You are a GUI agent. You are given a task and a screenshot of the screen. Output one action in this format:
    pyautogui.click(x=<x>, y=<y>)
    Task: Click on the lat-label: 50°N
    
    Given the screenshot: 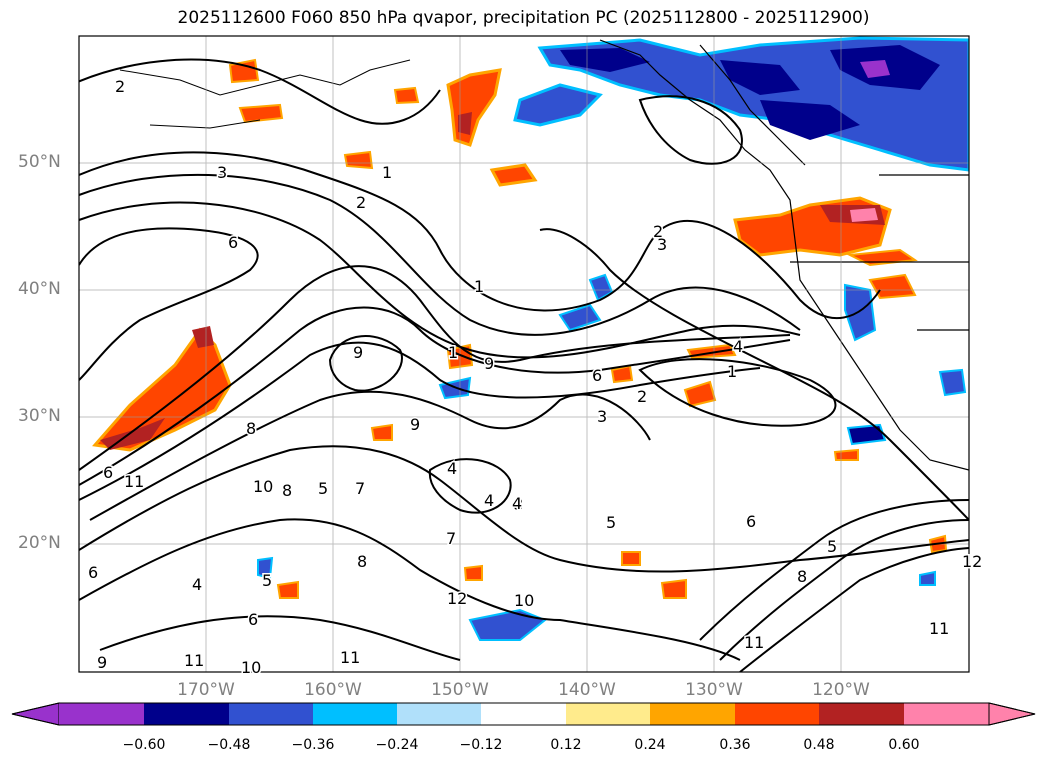 What is the action you would take?
    pyautogui.click(x=39, y=162)
    